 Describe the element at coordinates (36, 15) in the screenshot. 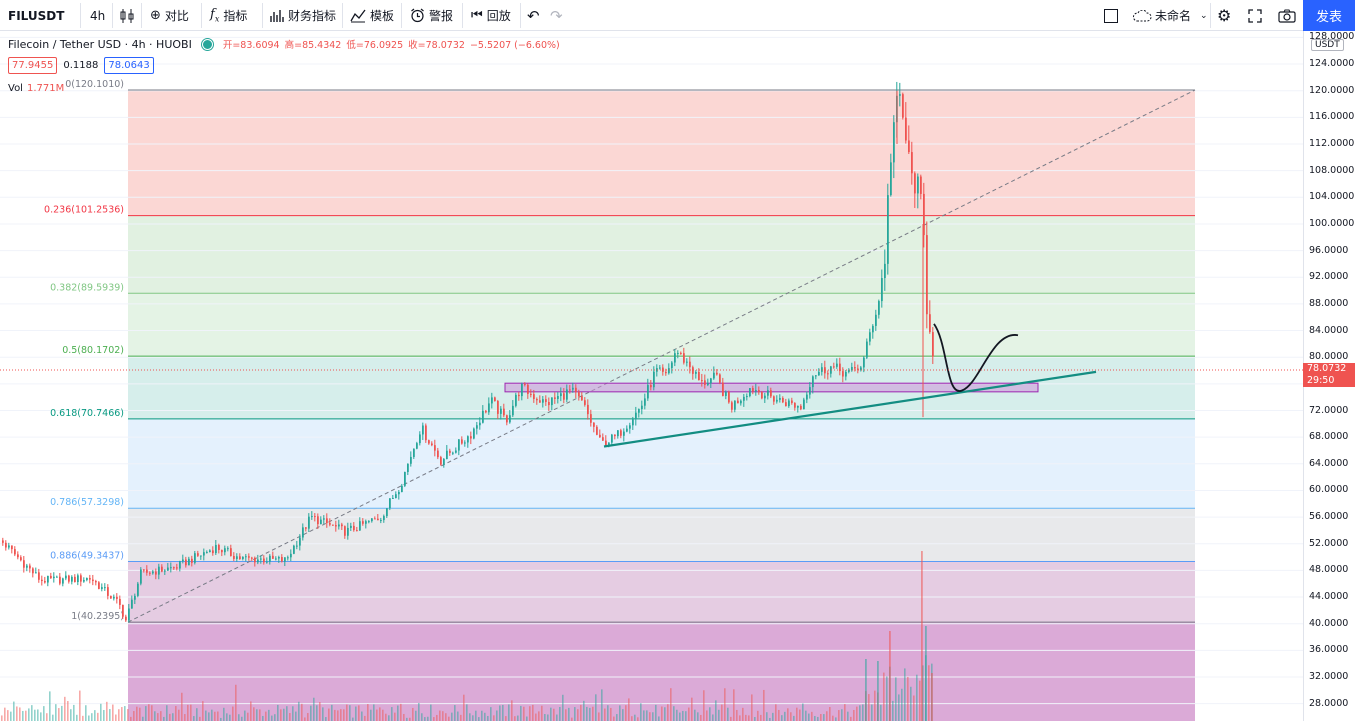

I see `symbol-search: FILUSDT` at that location.